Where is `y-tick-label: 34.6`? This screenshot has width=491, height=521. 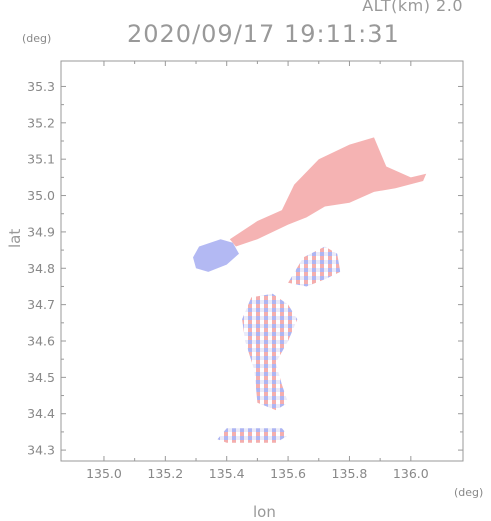
y-tick-label: 34.6 is located at coordinates (41, 341).